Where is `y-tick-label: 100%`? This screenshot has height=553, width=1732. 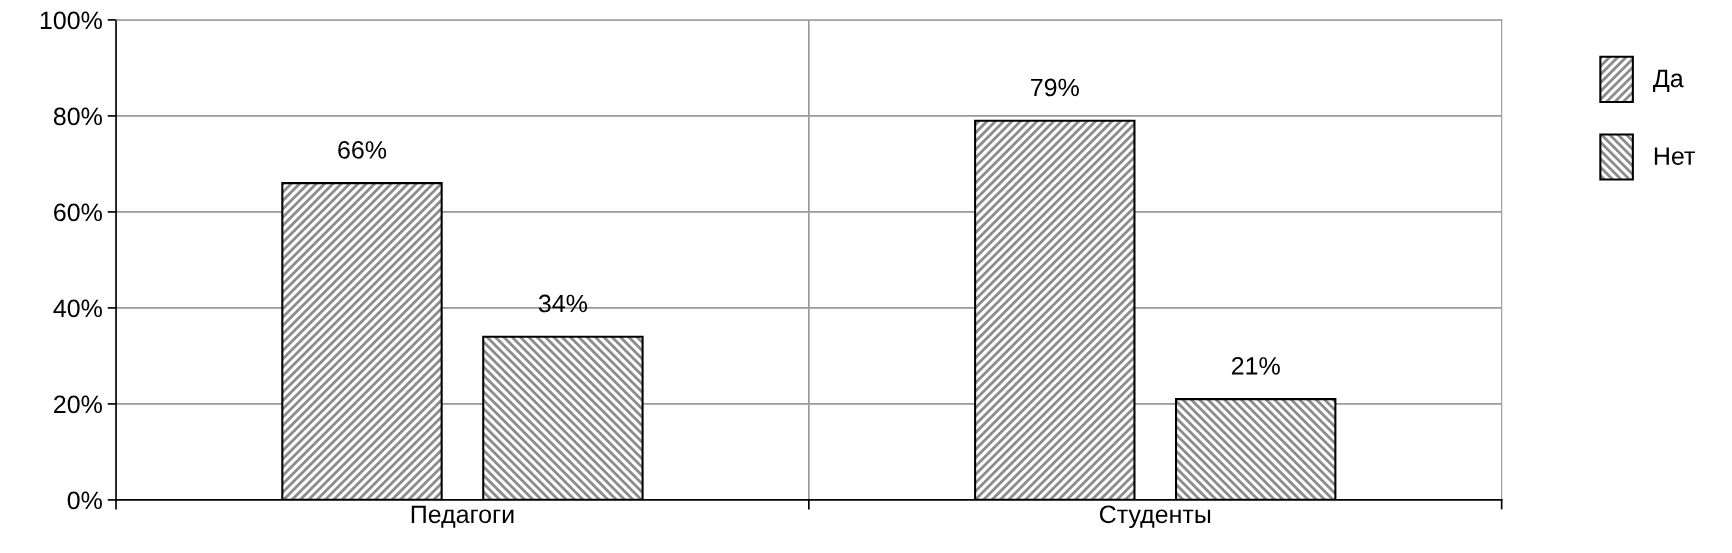
y-tick-label: 100% is located at coordinates (71, 20).